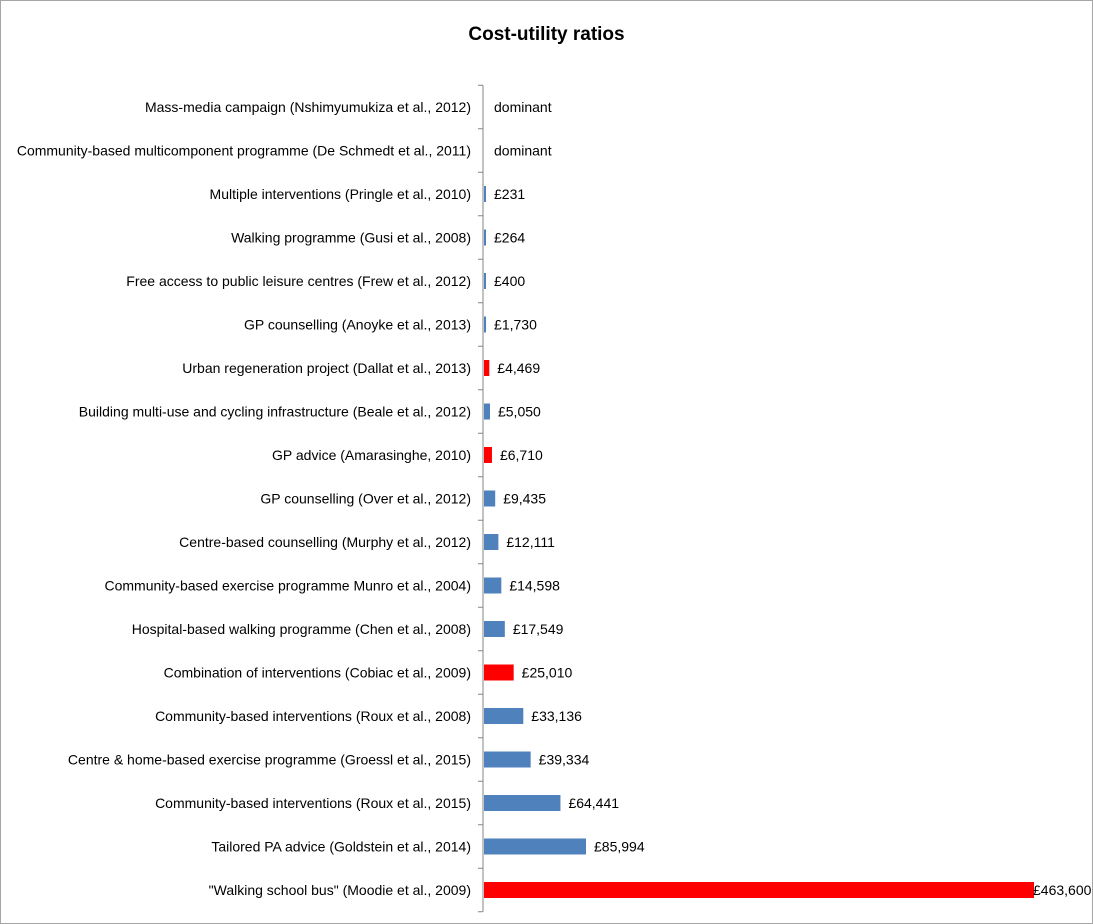 The height and width of the screenshot is (924, 1093). Describe the element at coordinates (564, 760) in the screenshot. I see `data-label: £39,334` at that location.